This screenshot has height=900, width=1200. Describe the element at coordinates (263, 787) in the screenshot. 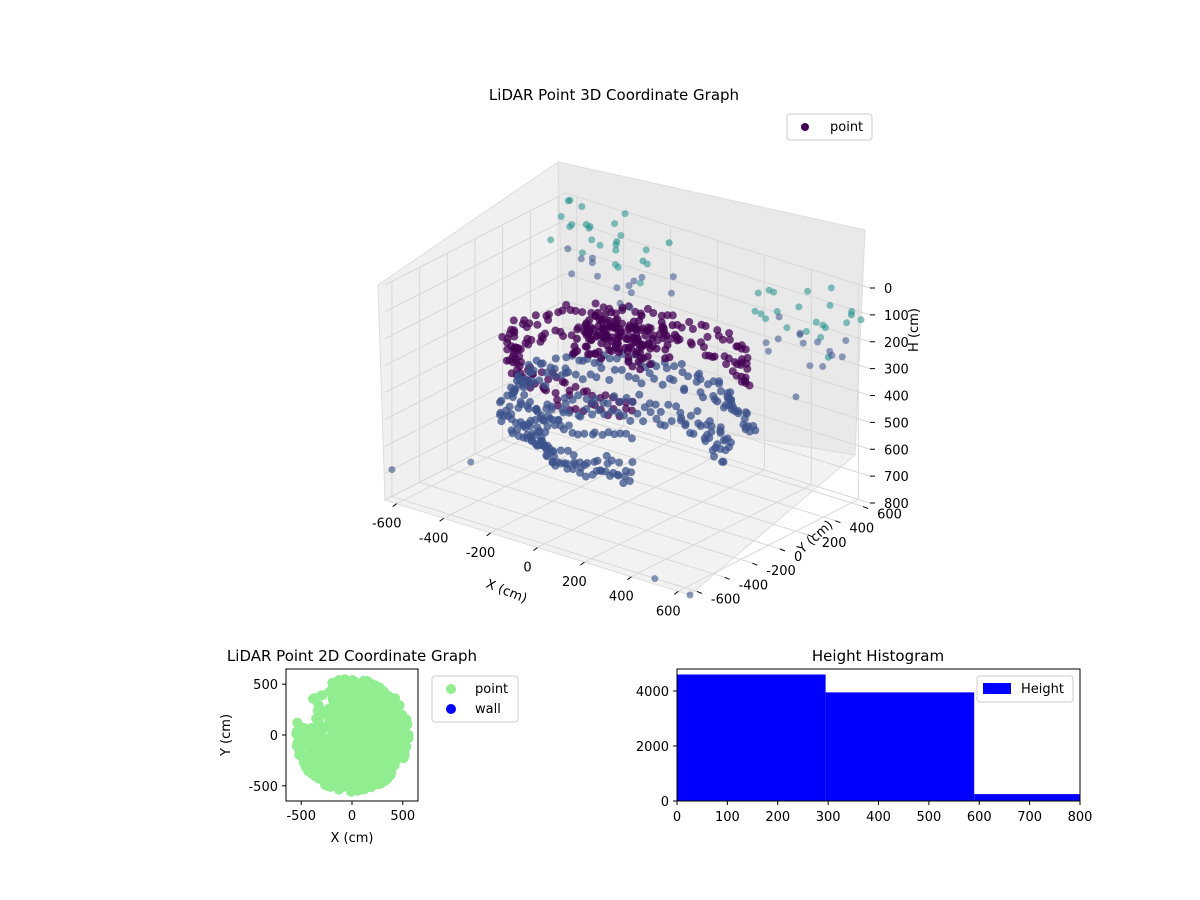

I see `y-tick-label-2d: -500` at that location.